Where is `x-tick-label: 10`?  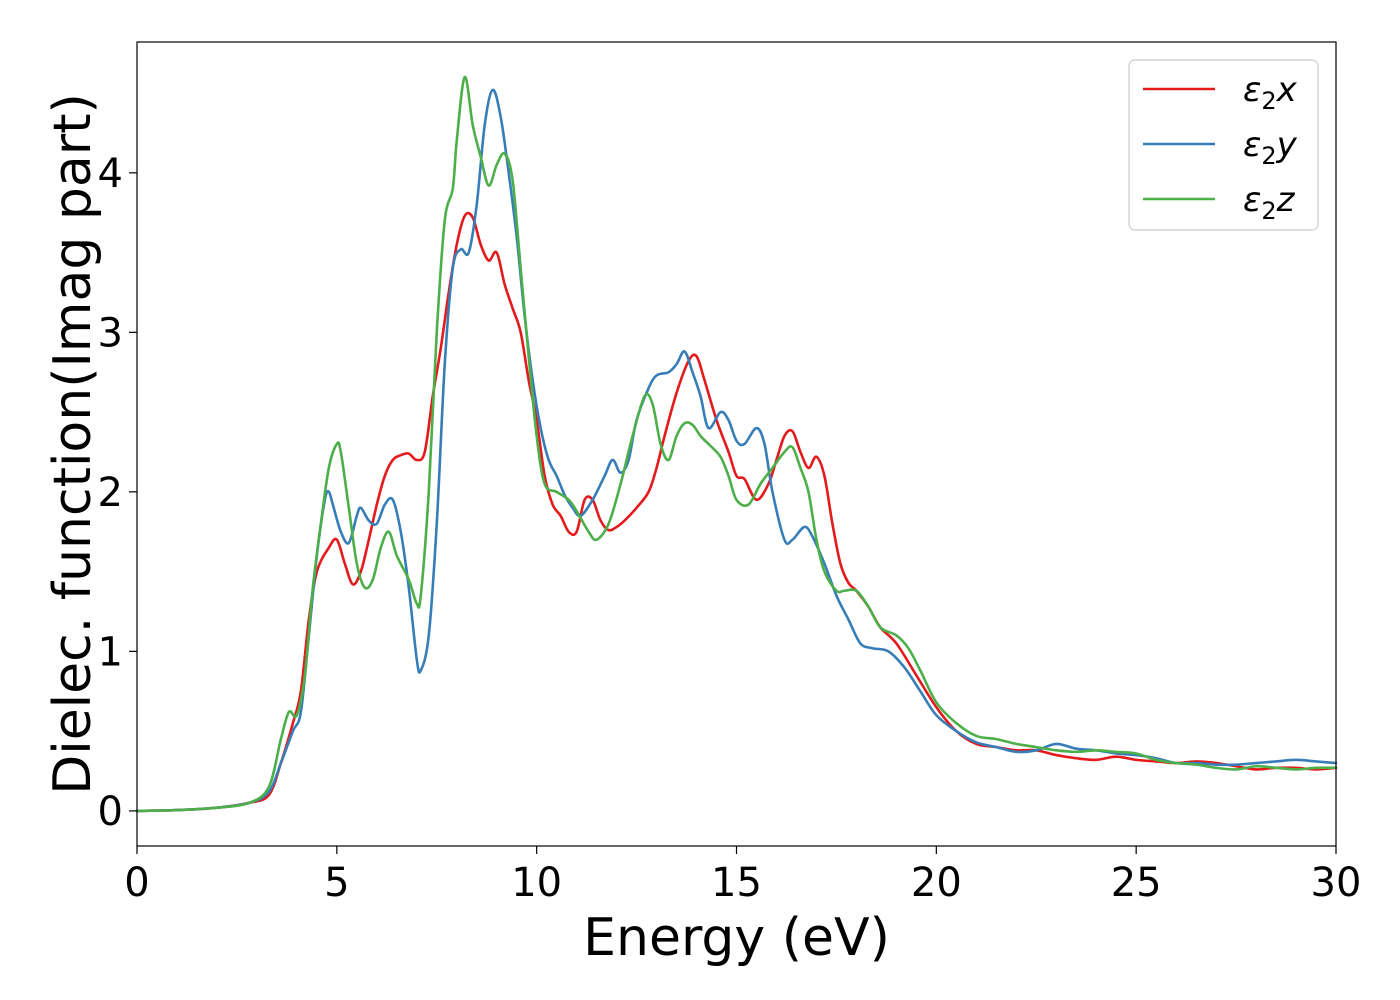
x-tick-label: 10 is located at coordinates (536, 883).